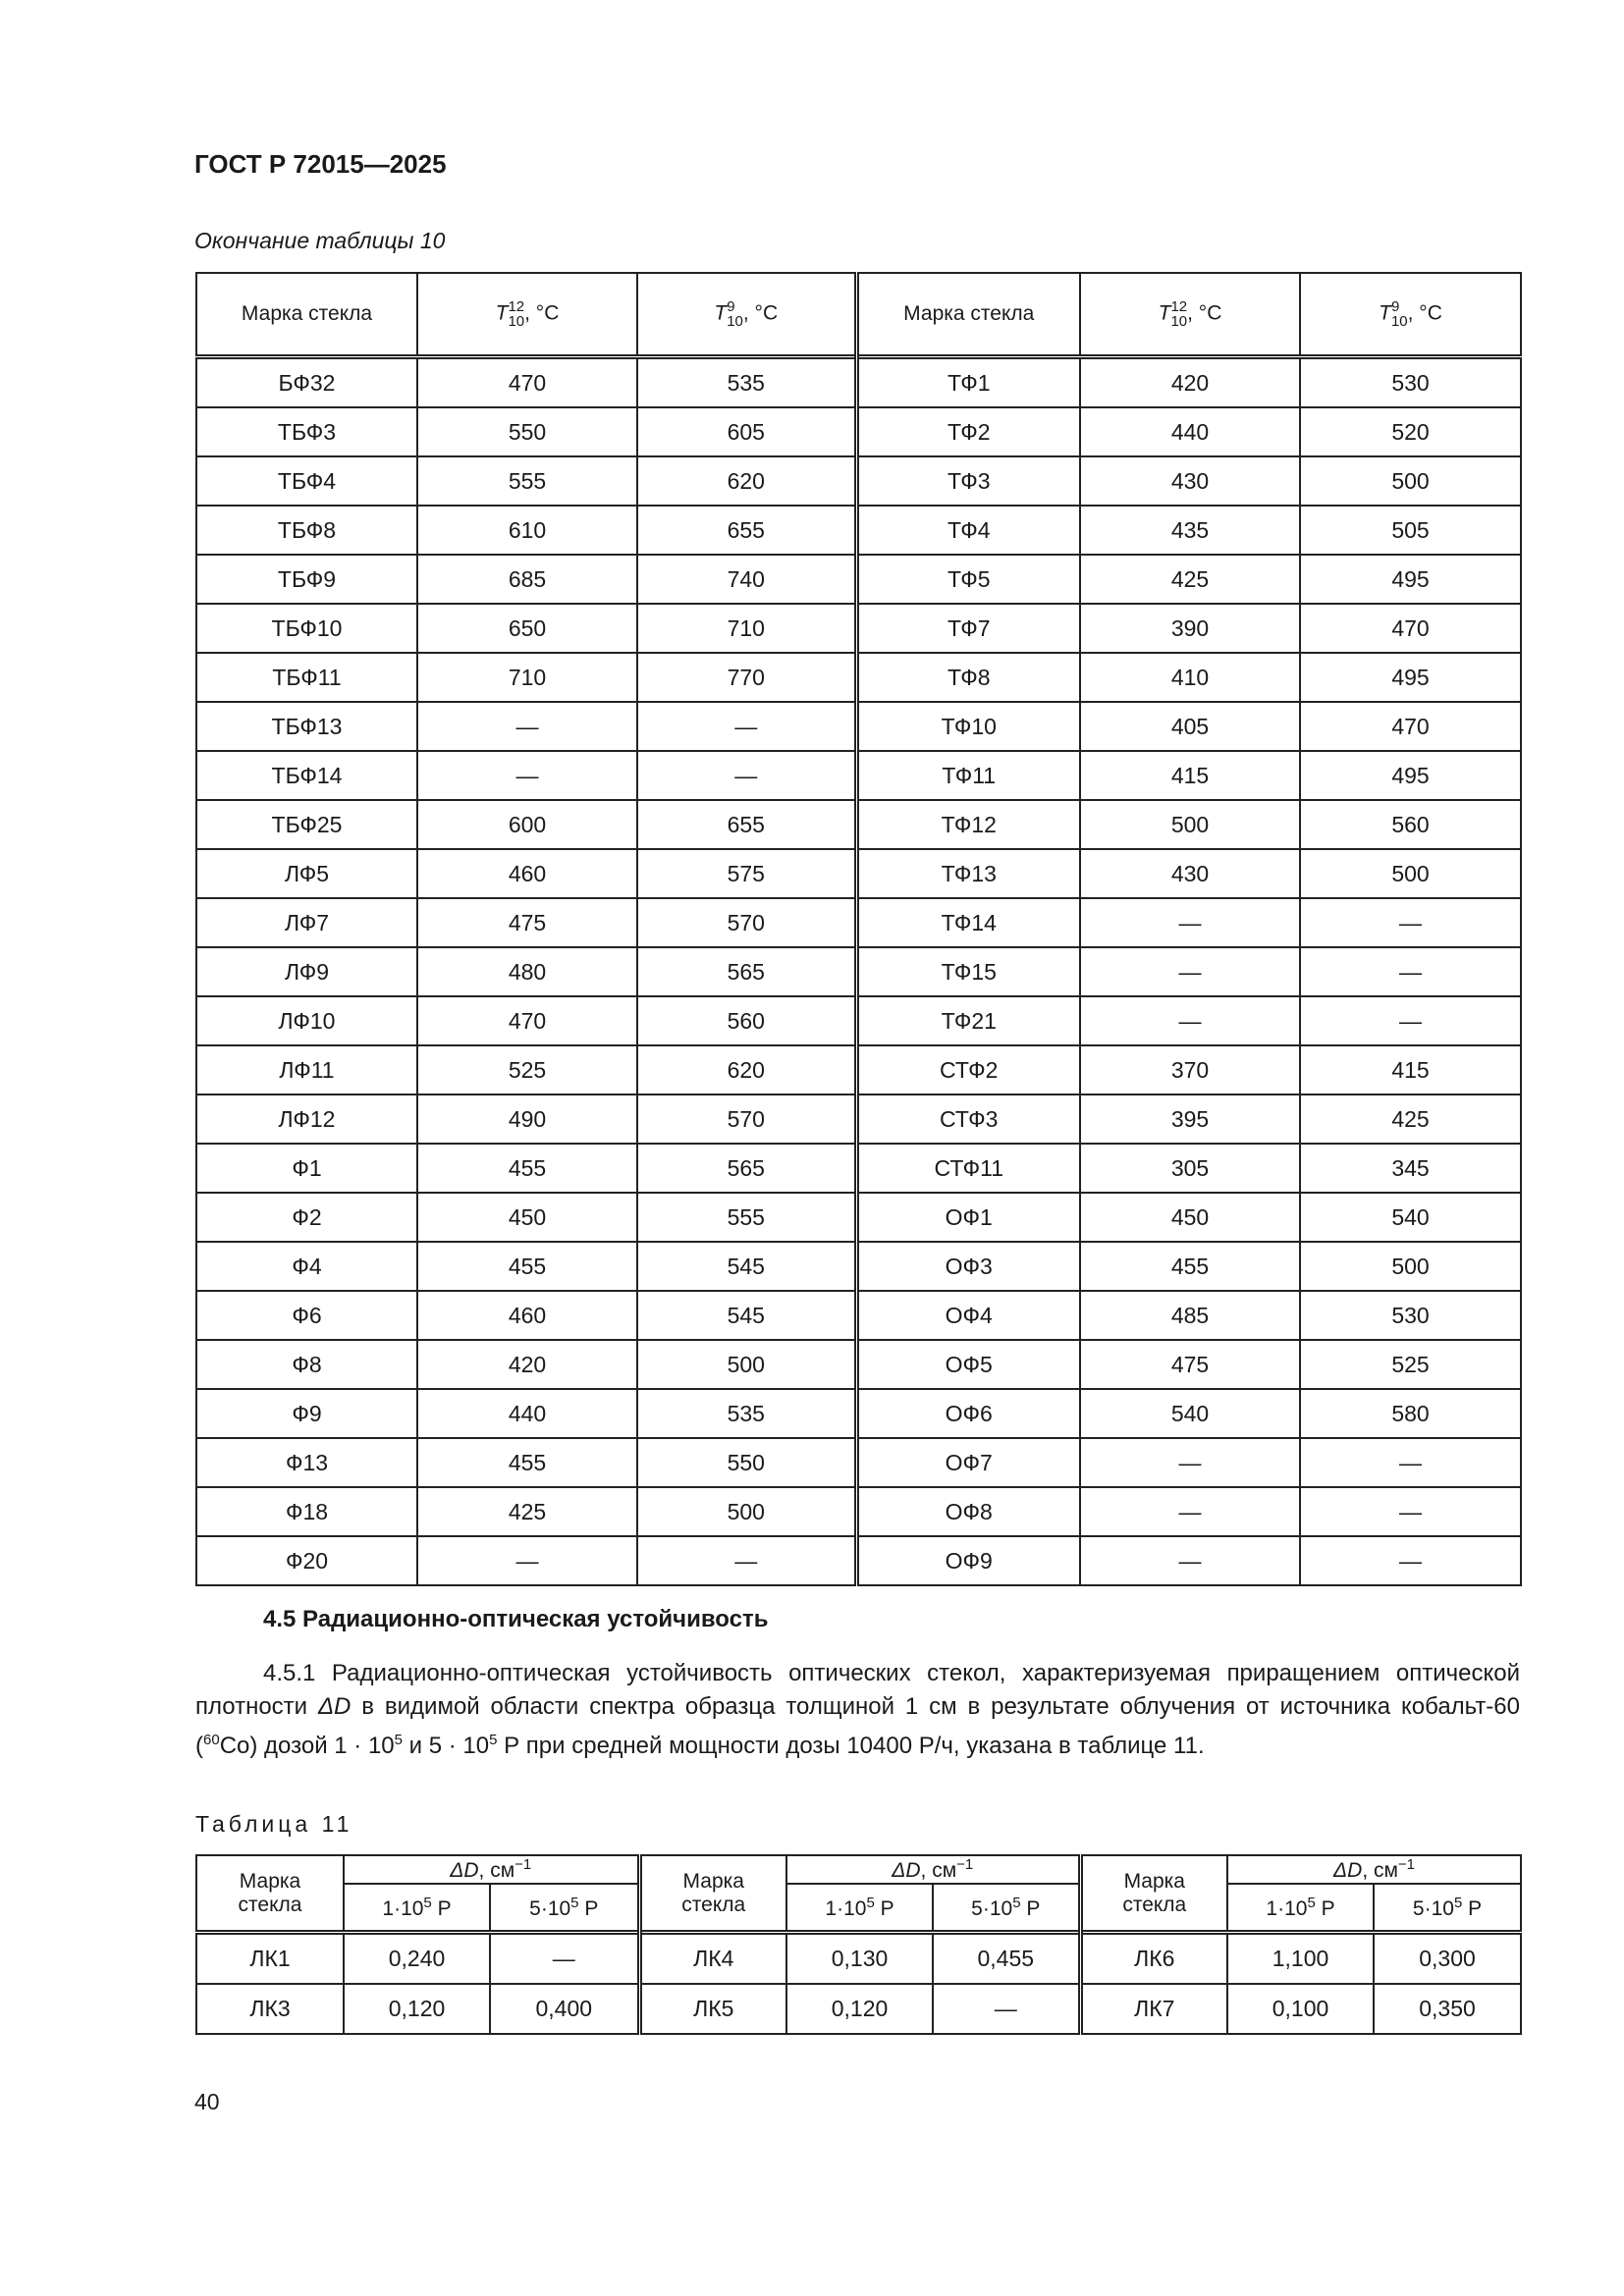  What do you see at coordinates (1190, 1316) in the screenshot?
I see `t12-value: 485` at bounding box center [1190, 1316].